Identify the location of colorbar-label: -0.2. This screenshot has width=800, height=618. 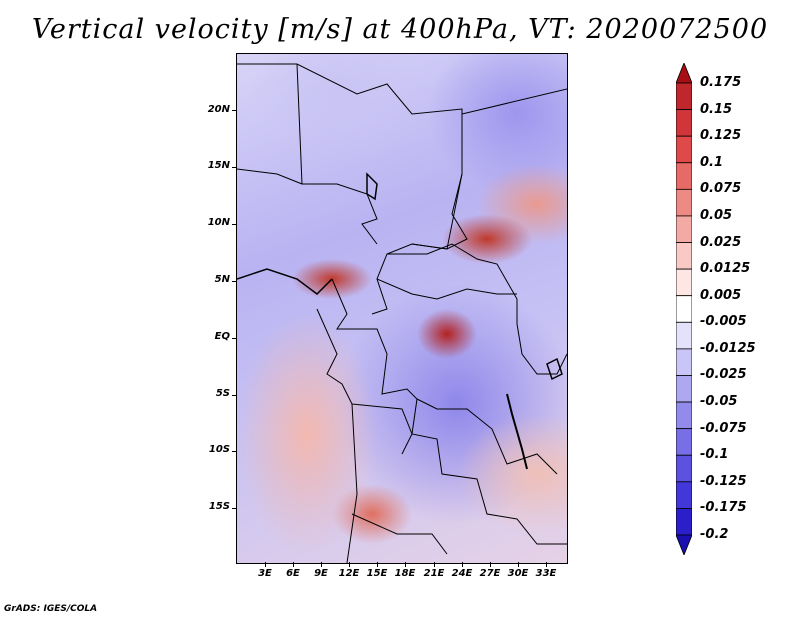
(714, 534).